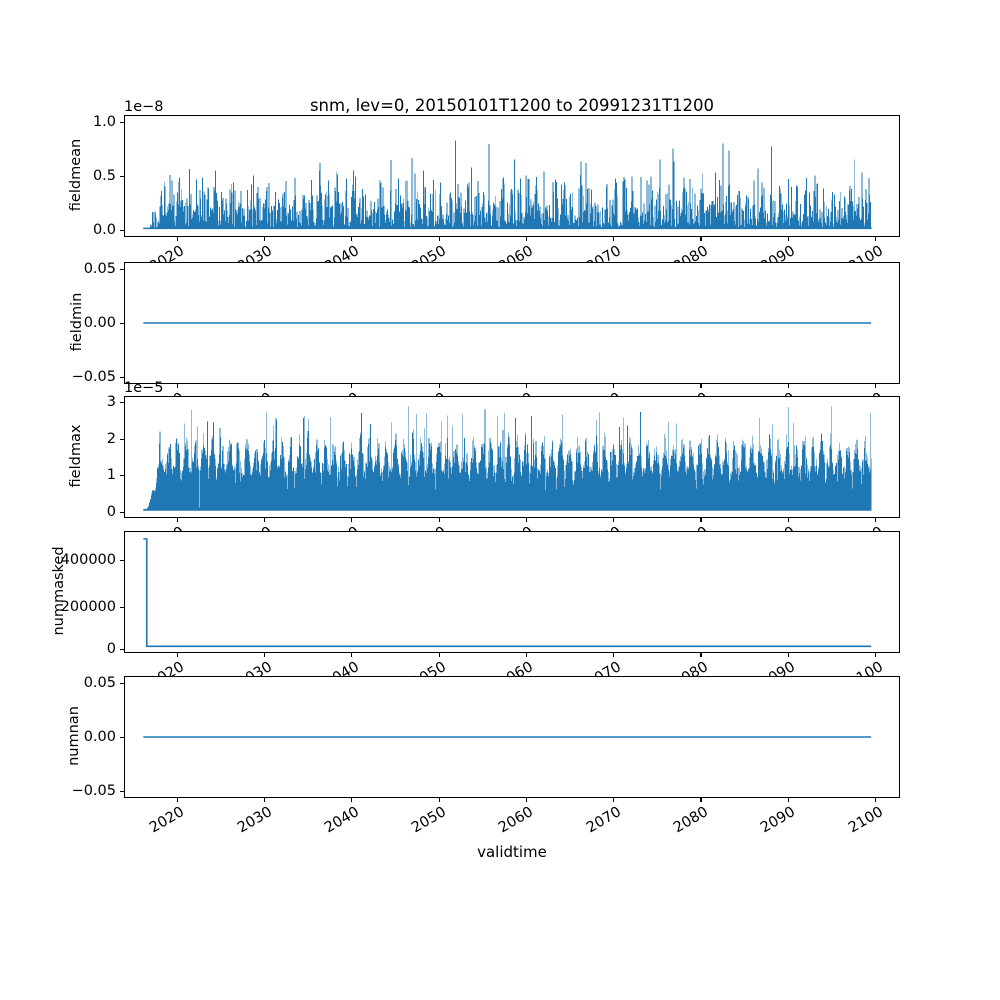 This screenshot has height=1000, width=1000. Describe the element at coordinates (516, 820) in the screenshot. I see `xtick-label: 2060` at that location.